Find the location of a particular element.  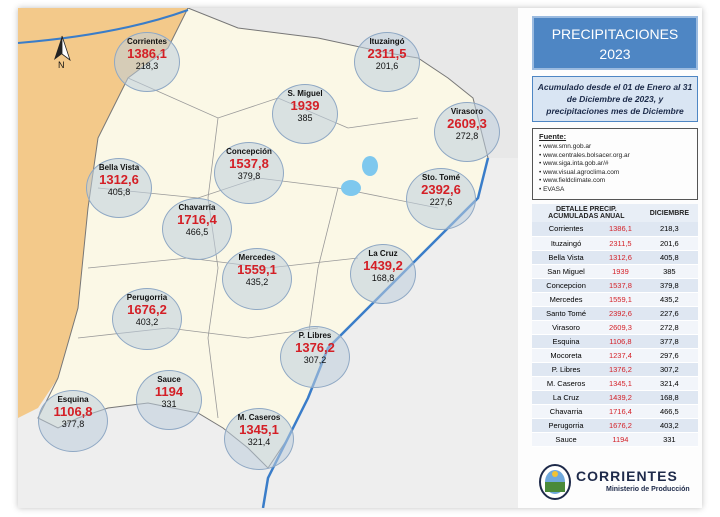

source-item: www.centrales.bolsacer.org.ar is located at coordinates (615, 156).